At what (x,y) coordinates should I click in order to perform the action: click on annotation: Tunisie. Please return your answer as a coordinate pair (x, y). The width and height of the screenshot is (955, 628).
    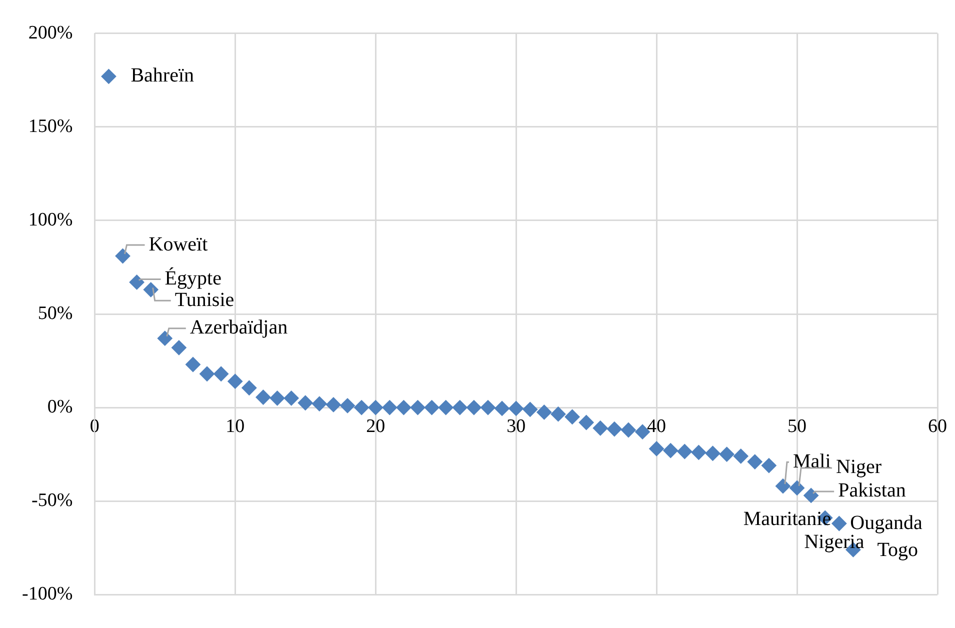
    Looking at the image, I should click on (204, 299).